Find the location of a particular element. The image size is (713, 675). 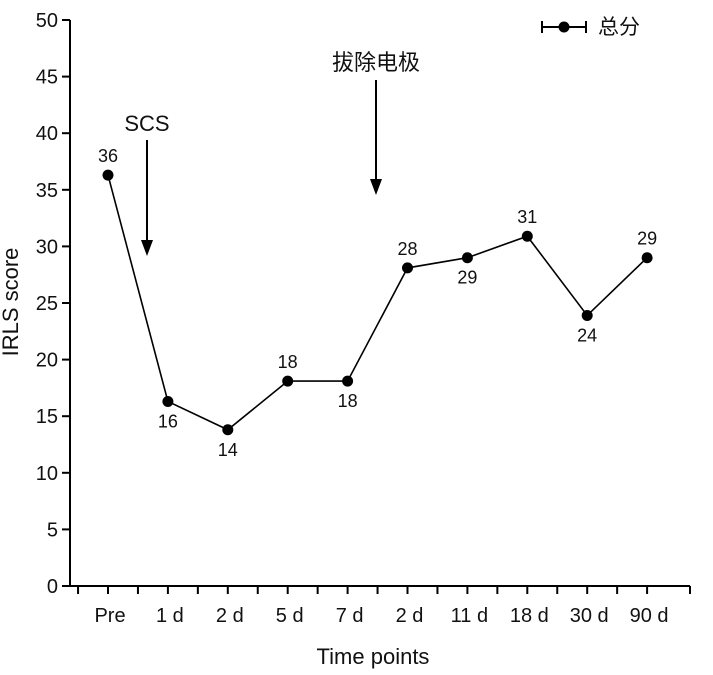

y-tick-label: 15 is located at coordinates (47, 417).